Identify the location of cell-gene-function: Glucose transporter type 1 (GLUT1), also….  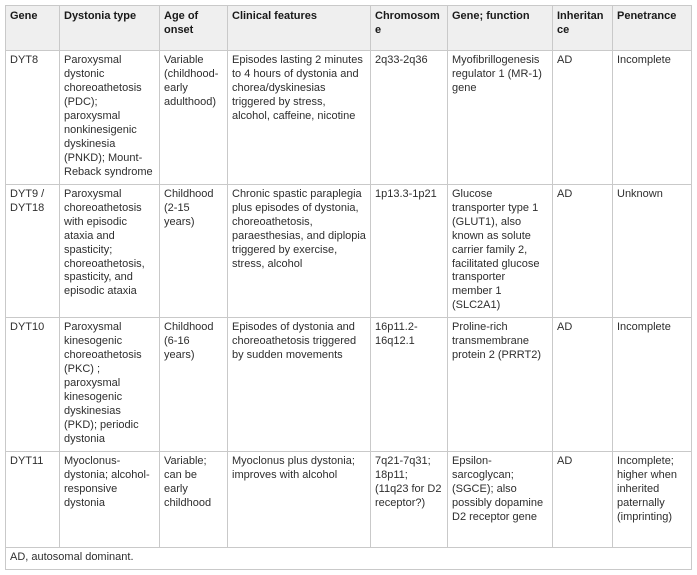
(500, 251).